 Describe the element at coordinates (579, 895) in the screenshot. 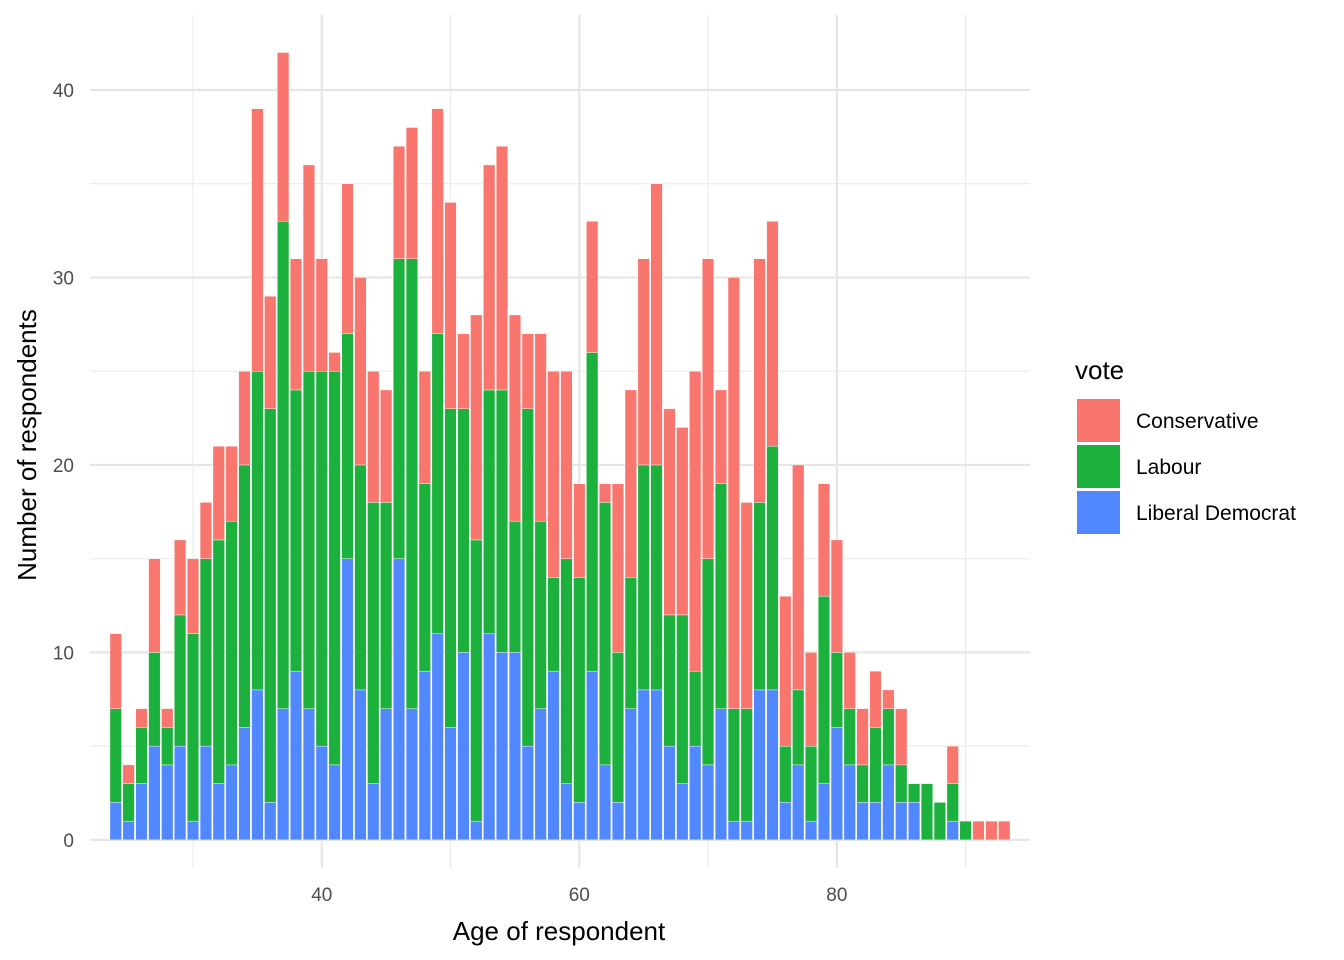

I see `x-tick-label: 60` at that location.